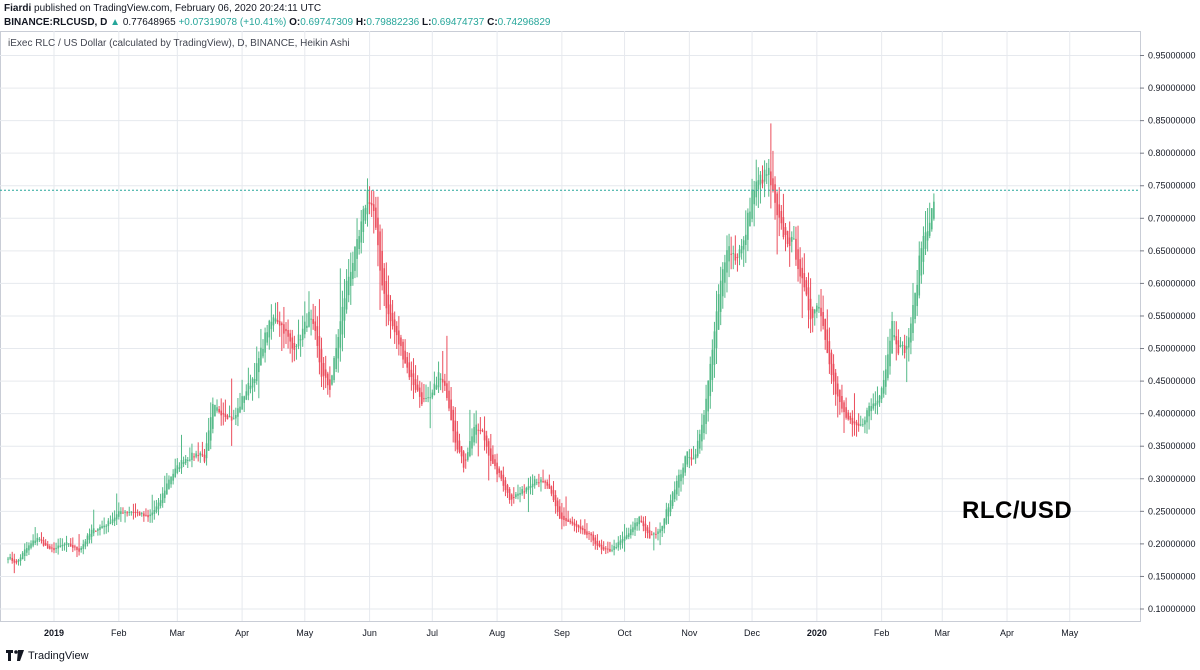 This screenshot has width=1200, height=670. What do you see at coordinates (1070, 633) in the screenshot?
I see `time-tick-label: May` at bounding box center [1070, 633].